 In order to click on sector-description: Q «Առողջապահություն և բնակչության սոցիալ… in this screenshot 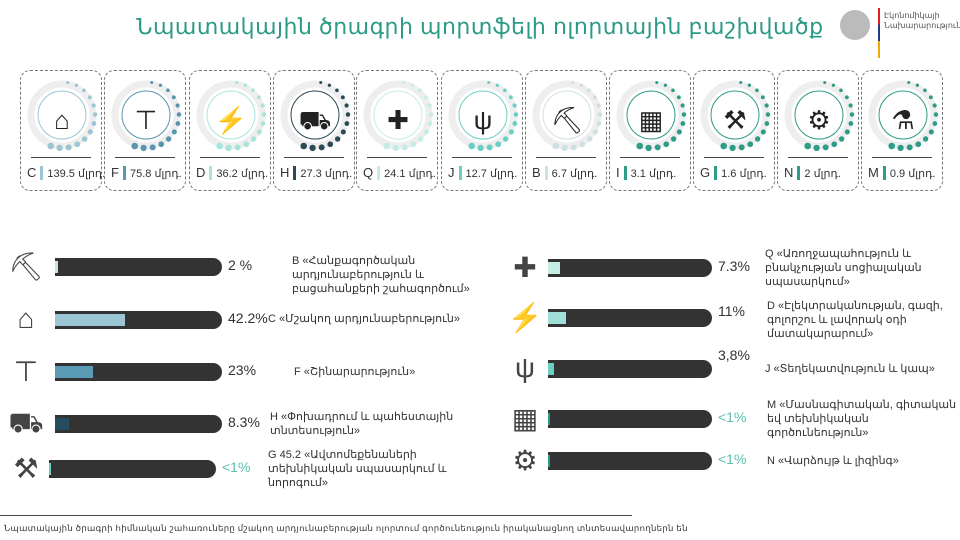, I will do `click(843, 268)`.